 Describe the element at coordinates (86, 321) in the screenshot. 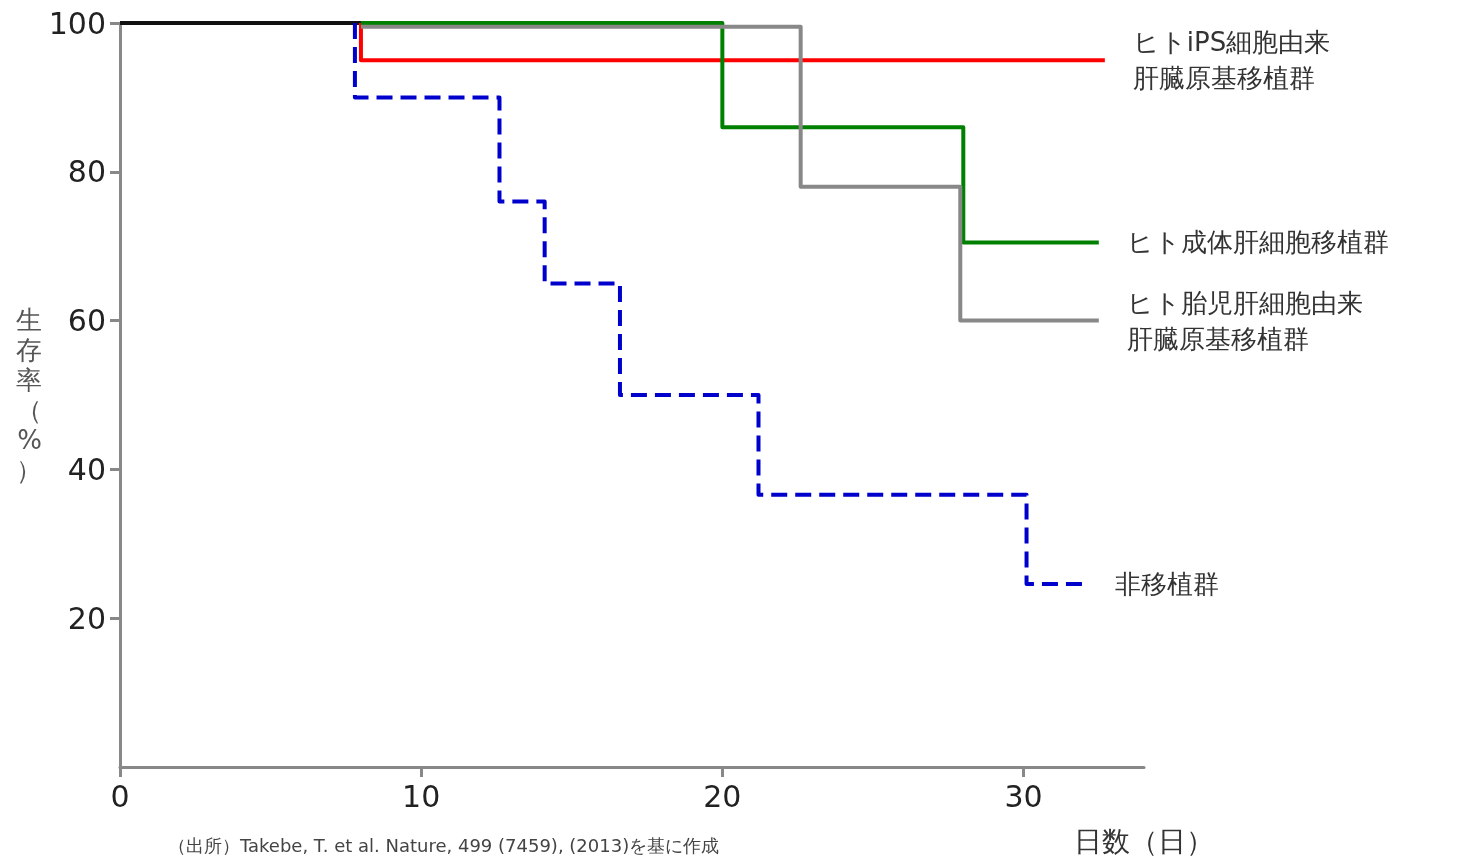

I see `y-tick-label: 60` at that location.